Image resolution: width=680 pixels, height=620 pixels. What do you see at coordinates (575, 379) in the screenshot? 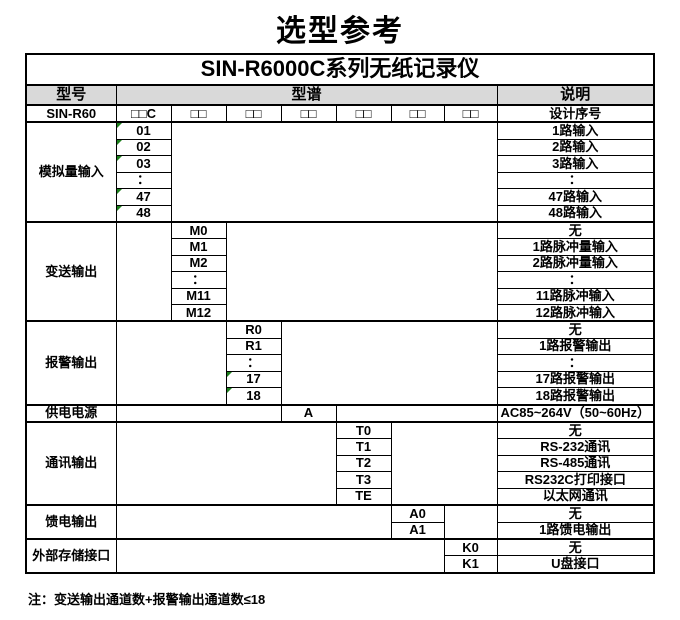
I see `description-cell: 17路报警输出` at bounding box center [575, 379].